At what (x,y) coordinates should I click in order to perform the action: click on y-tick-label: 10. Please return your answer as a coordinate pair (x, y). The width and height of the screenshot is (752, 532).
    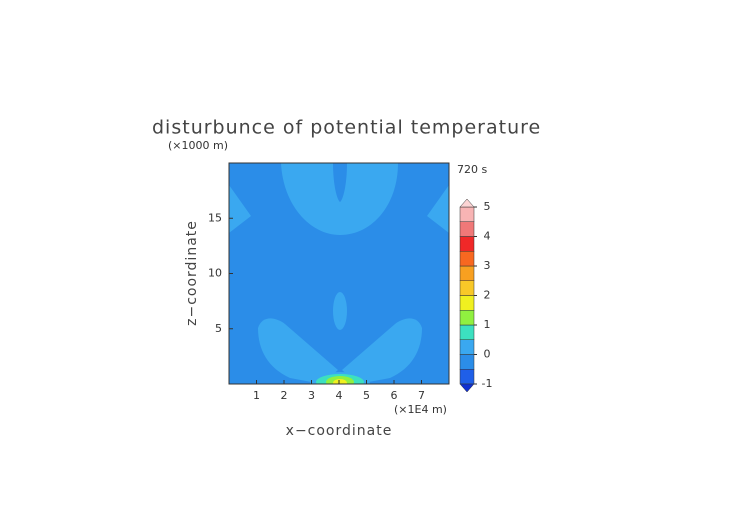
    Looking at the image, I should click on (215, 273).